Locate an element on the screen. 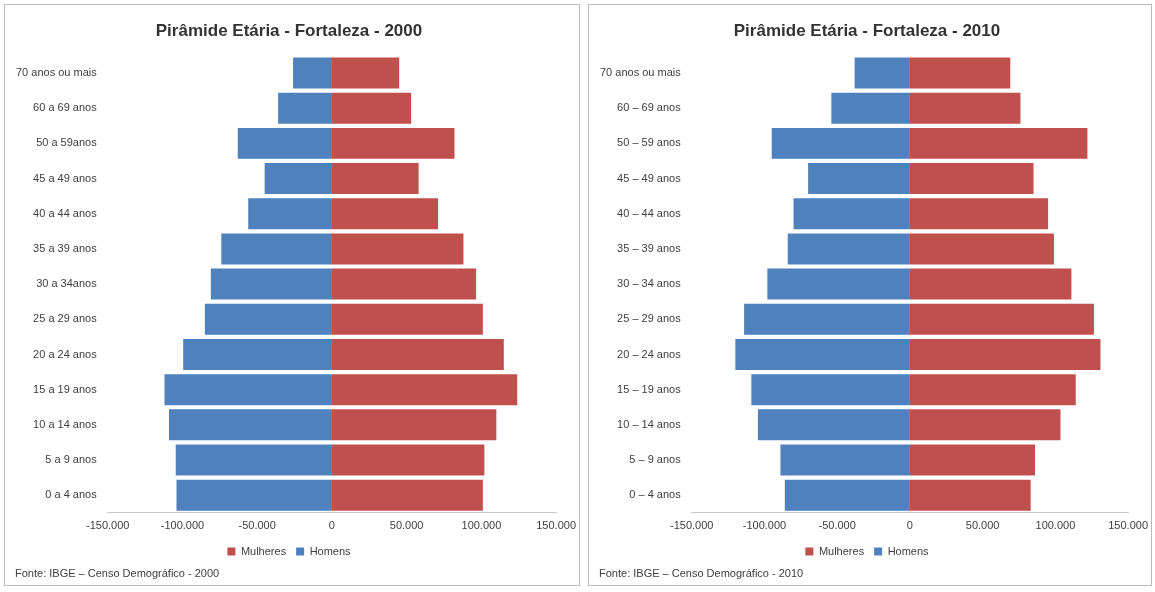 This screenshot has height=592, width=1155. y-tick-label: 20 – 24 anos is located at coordinates (649, 353).